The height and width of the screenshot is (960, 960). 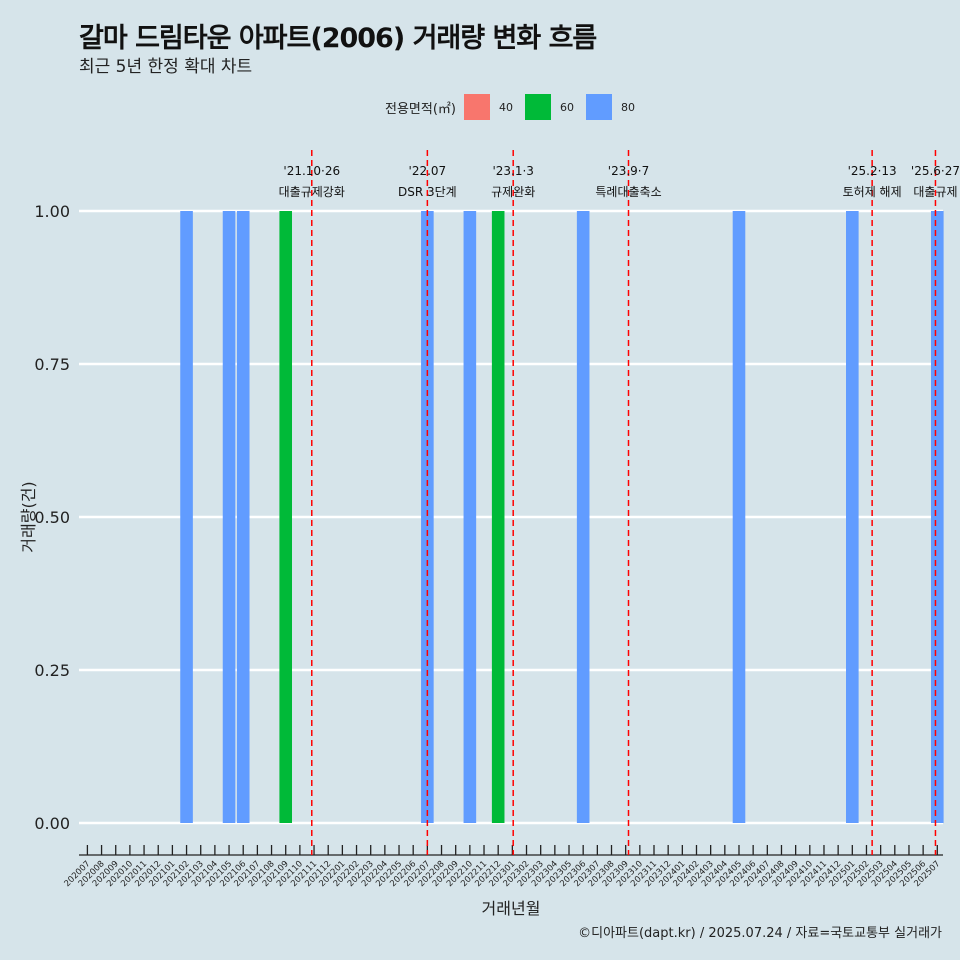 What do you see at coordinates (872, 171) in the screenshot?
I see `event-date: '25.2·13` at bounding box center [872, 171].